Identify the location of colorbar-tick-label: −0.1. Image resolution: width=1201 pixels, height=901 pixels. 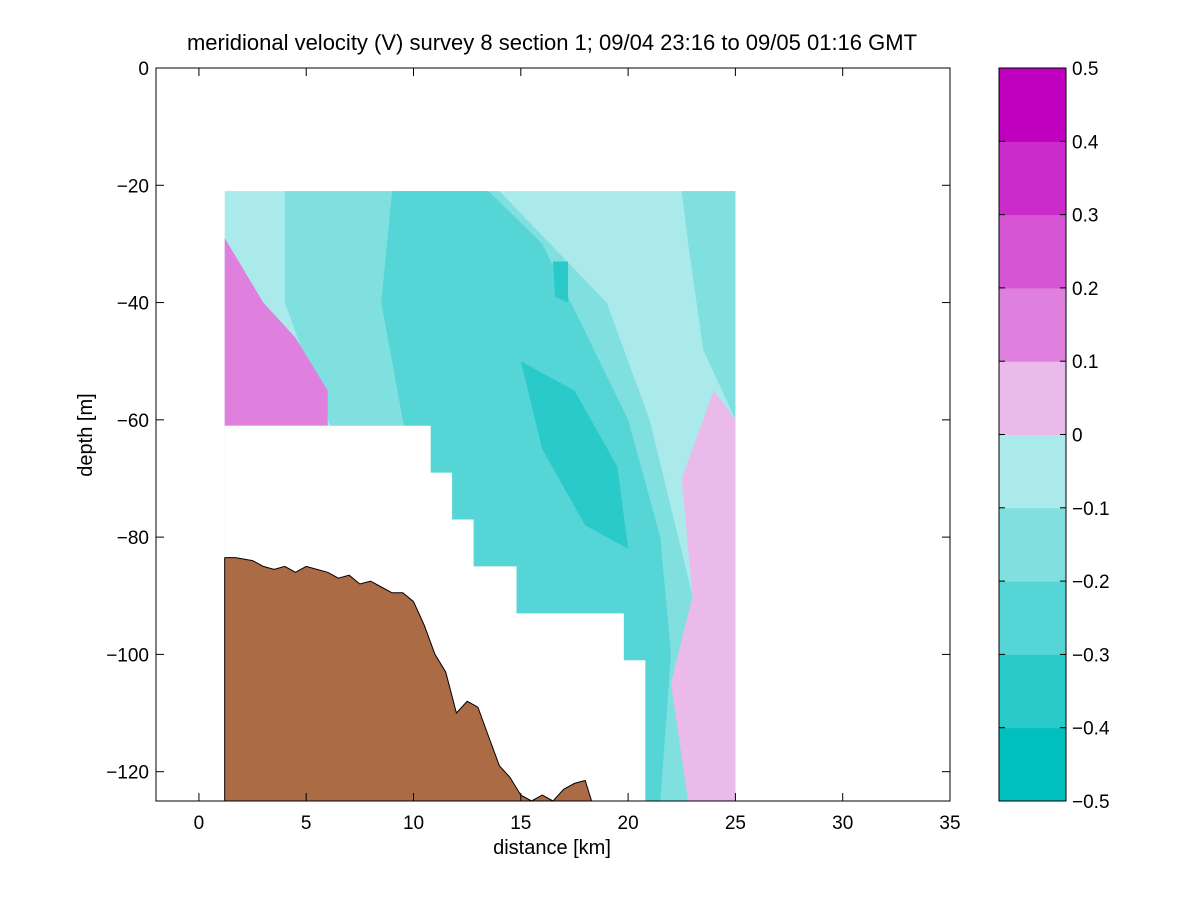
(1091, 509).